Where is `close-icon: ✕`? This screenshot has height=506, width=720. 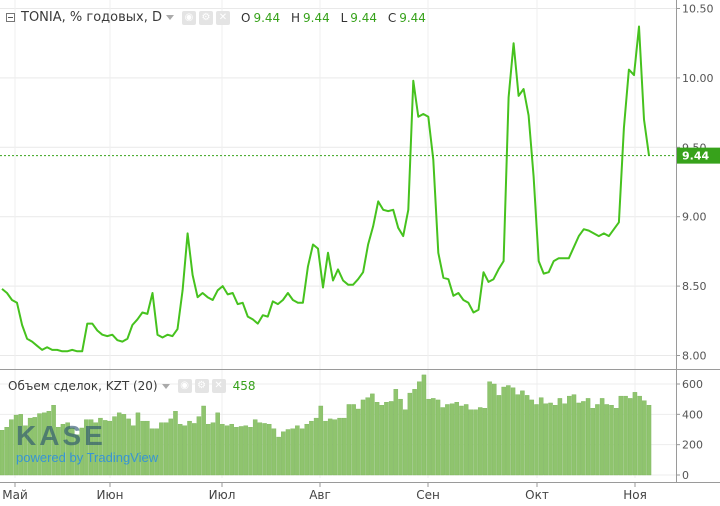 close-icon: ✕ is located at coordinates (223, 17).